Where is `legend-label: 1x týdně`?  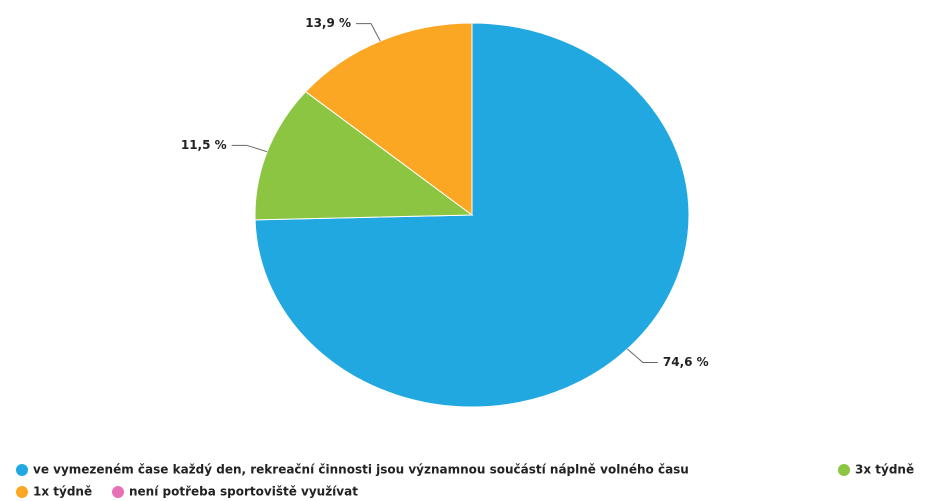 legend-label: 1x týdně is located at coordinates (62, 492).